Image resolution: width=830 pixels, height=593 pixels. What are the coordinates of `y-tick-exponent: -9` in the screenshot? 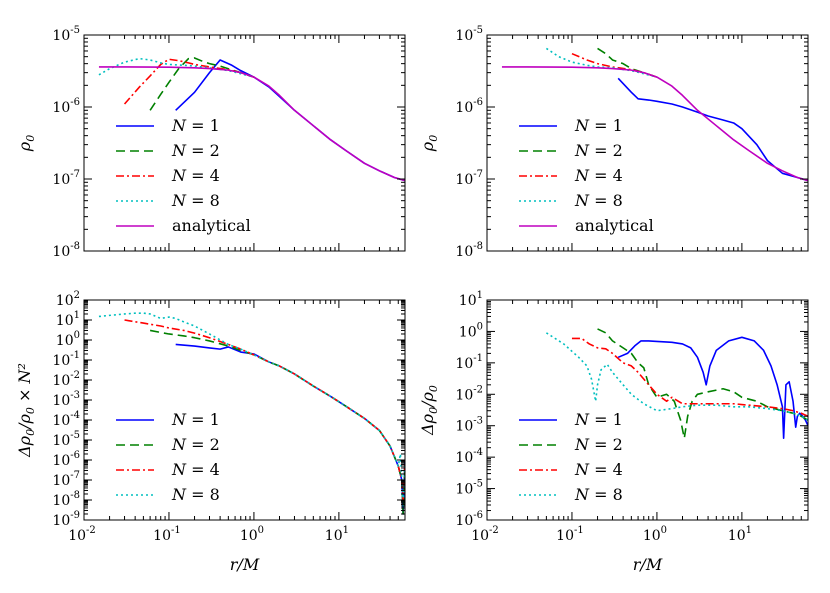 It's located at (75, 515).